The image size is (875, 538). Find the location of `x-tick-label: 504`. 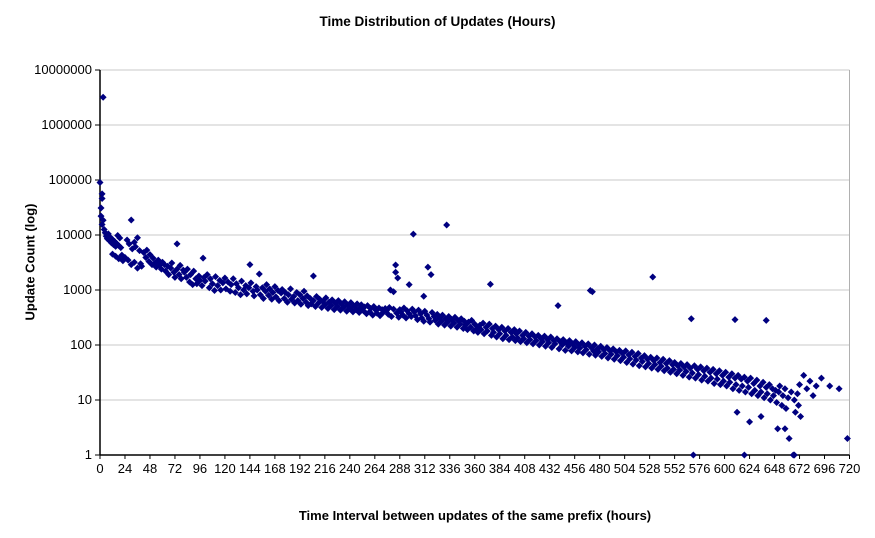

x-tick-label: 504 is located at coordinates (625, 468).